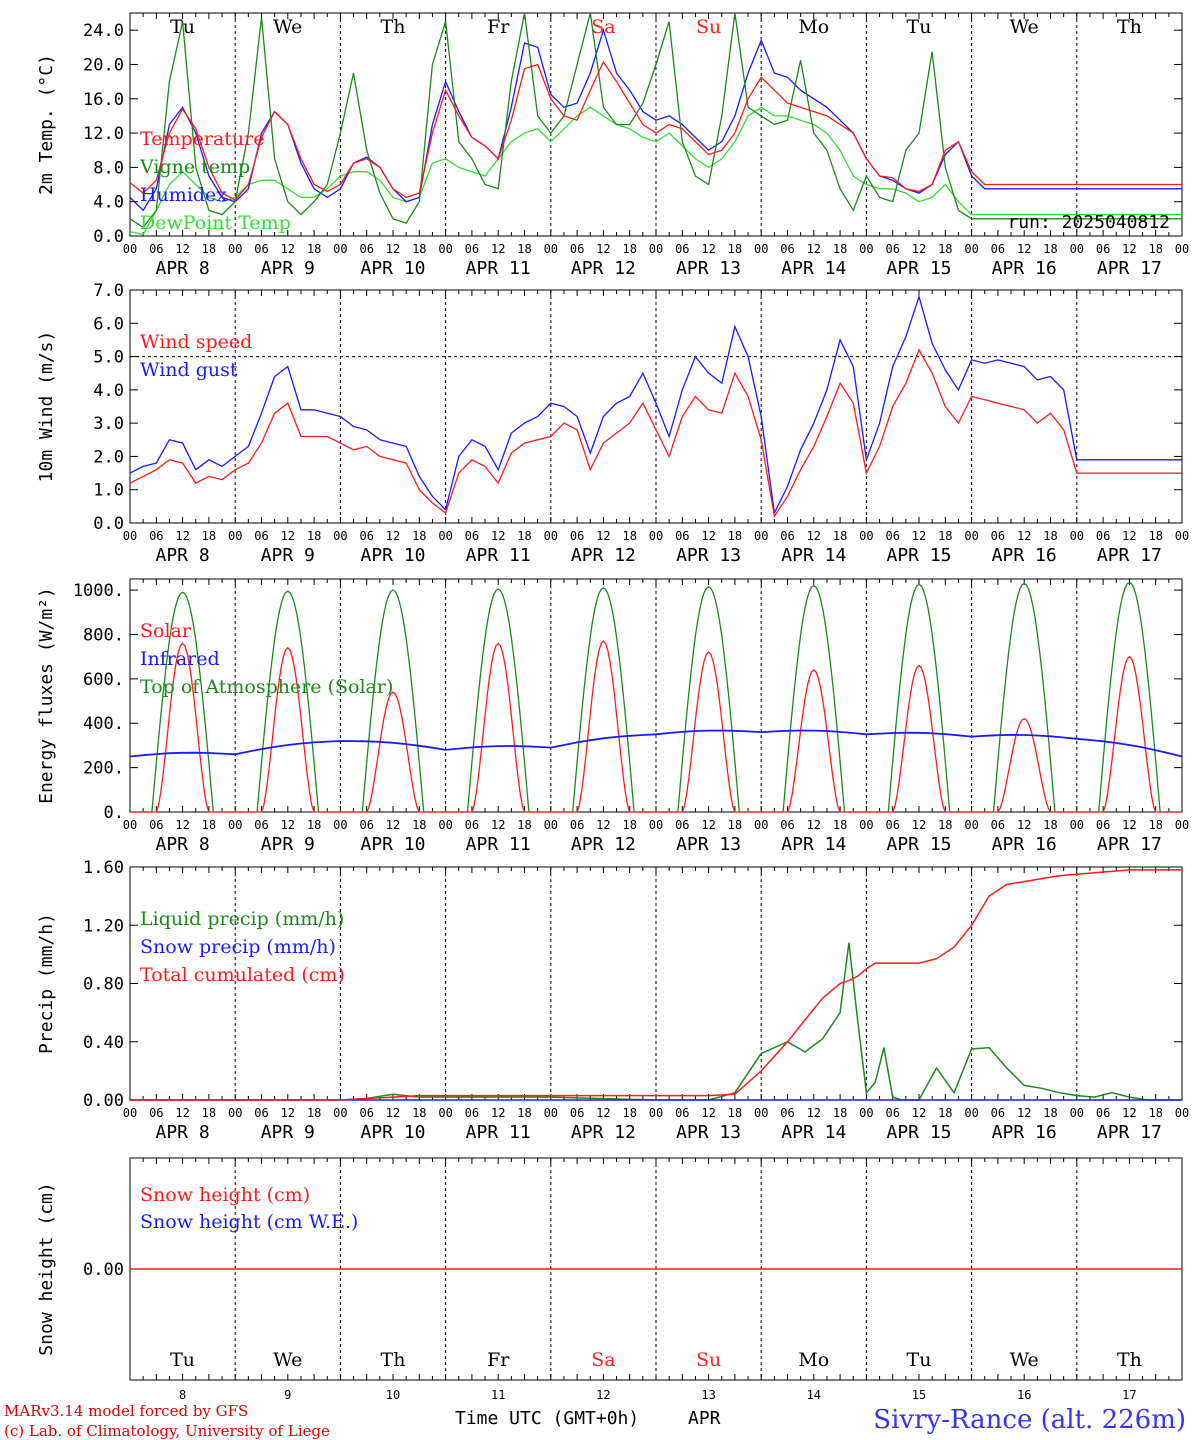  Describe the element at coordinates (108, 358) in the screenshot. I see `y-tick-label: 5.0` at that location.